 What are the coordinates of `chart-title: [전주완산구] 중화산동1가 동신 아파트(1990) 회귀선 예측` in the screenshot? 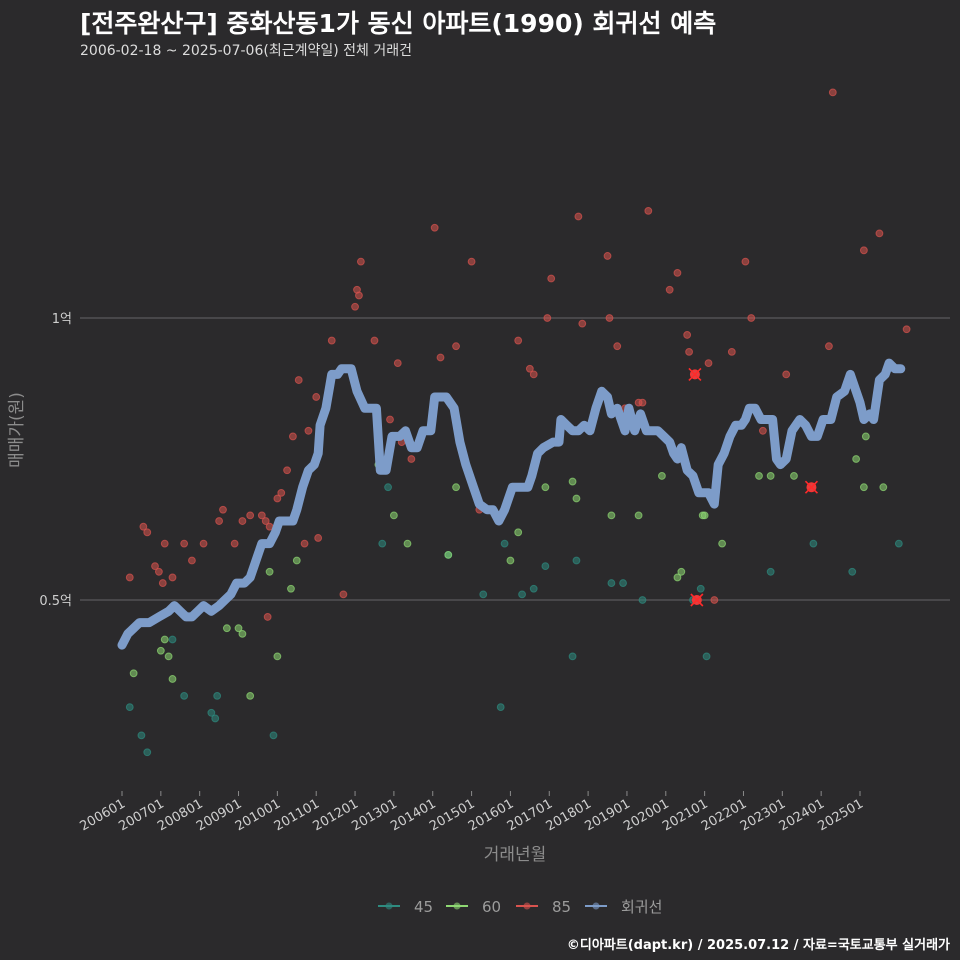 It's located at (398, 23).